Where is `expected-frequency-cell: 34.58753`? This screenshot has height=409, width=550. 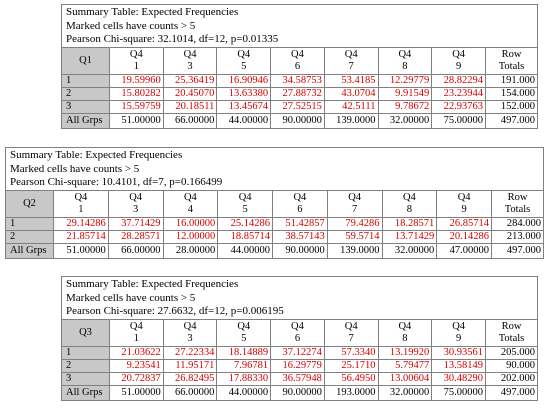 expected-frequency-cell: 34.58753 is located at coordinates (297, 80).